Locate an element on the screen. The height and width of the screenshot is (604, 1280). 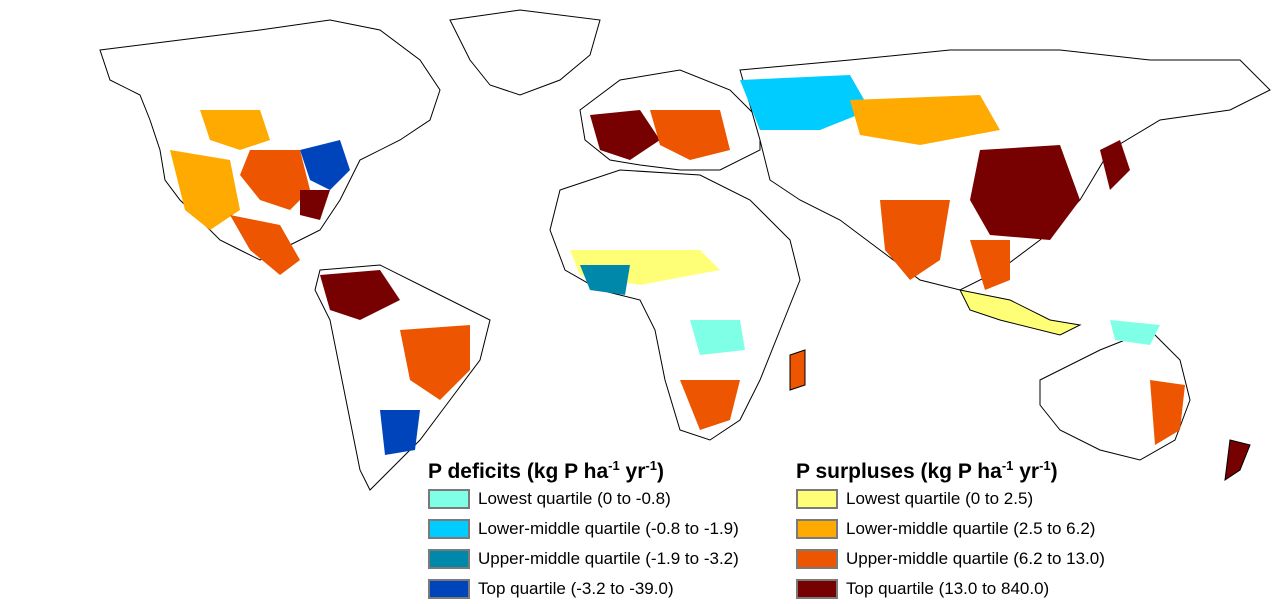
legend-deficit-item: Top quartile (-3.2 to -39.0) is located at coordinates (583, 589).